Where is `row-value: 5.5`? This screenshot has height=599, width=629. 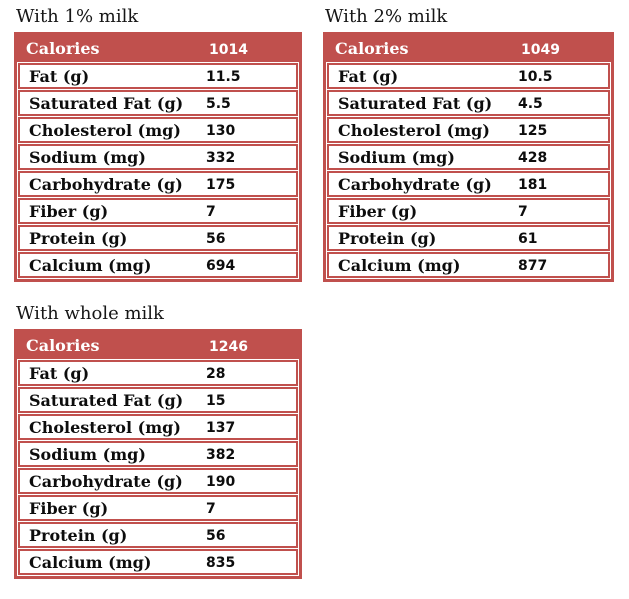
row-value: 5.5 is located at coordinates (218, 104).